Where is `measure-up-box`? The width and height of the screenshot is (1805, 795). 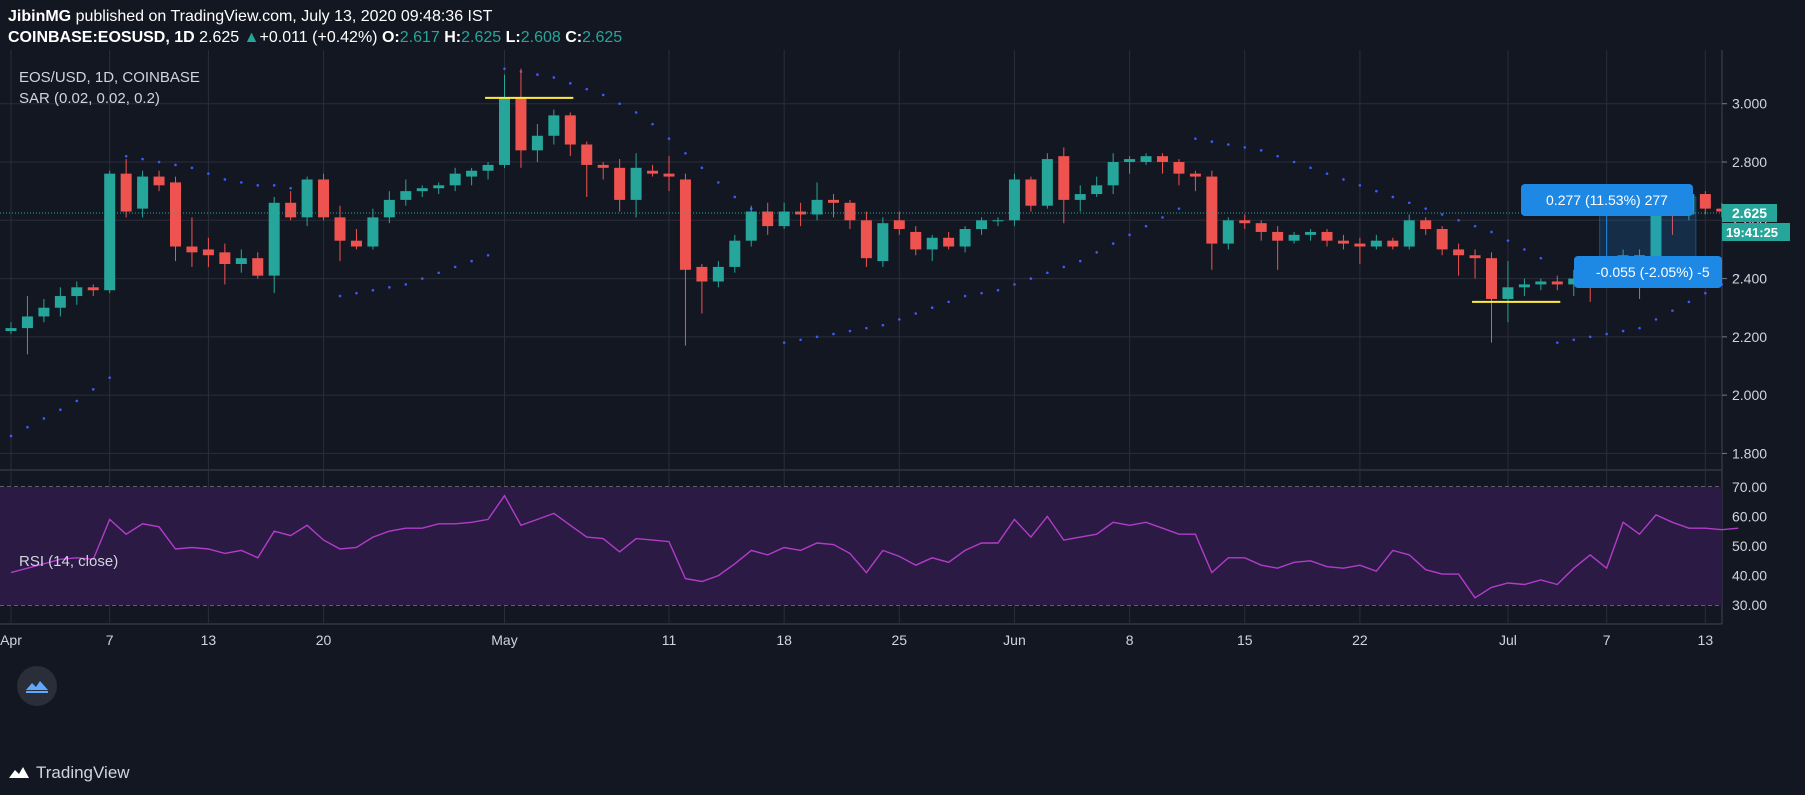 measure-up-box is located at coordinates (1607, 200).